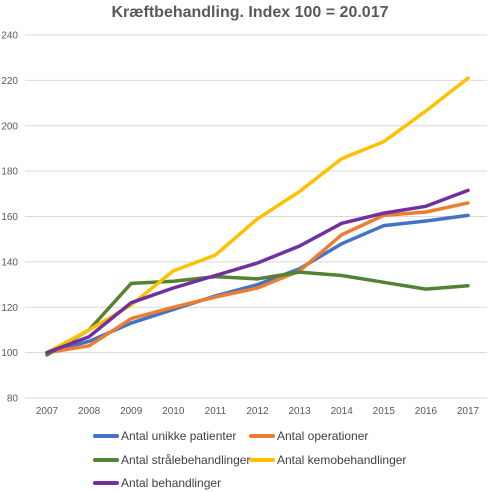 The width and height of the screenshot is (500, 492). What do you see at coordinates (173, 411) in the screenshot?
I see `x-tick-label: 2010` at bounding box center [173, 411].